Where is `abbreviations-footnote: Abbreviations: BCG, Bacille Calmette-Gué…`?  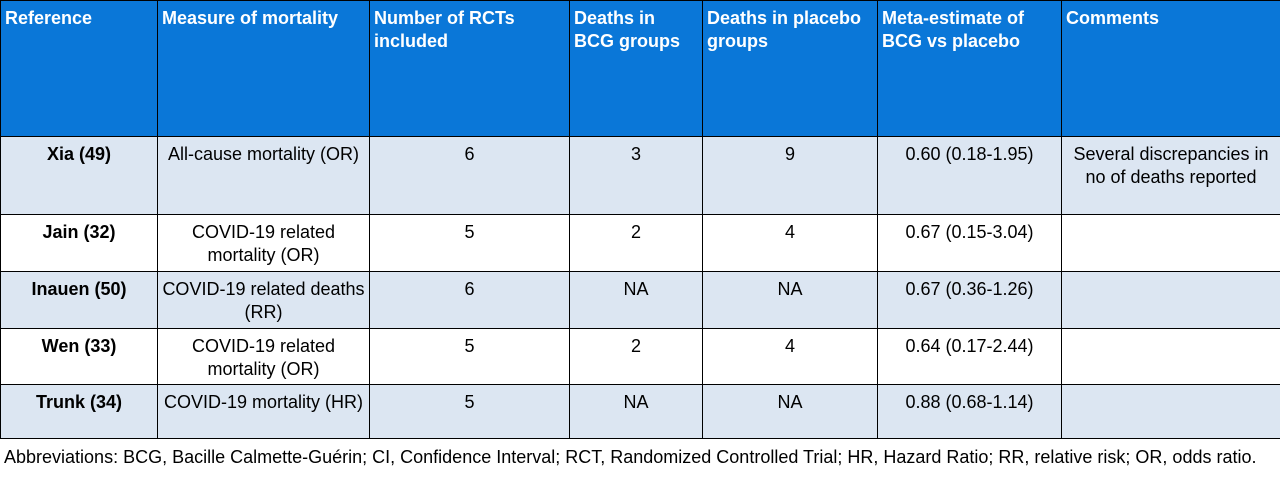 abbreviations-footnote: Abbreviations: BCG, Bacille Calmette-Gué… is located at coordinates (630, 457).